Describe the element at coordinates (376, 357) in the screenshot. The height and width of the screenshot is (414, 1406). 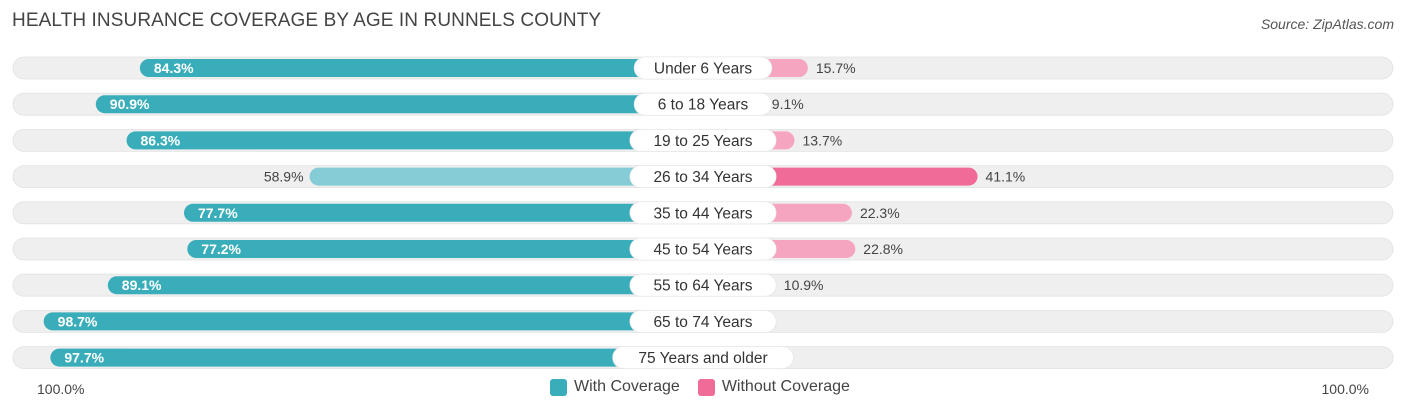
I see `bar-with-coverage-75-years-and-older` at that location.